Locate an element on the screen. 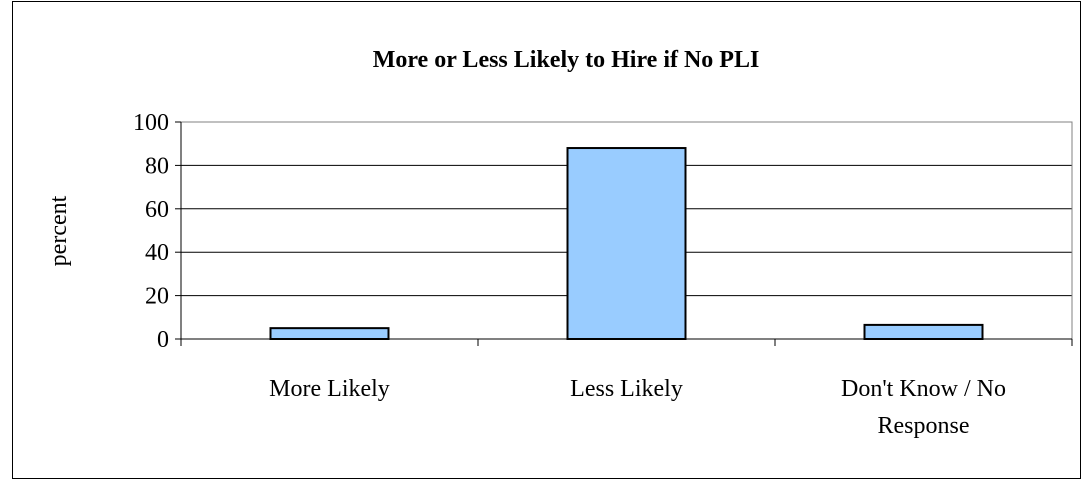 This screenshot has width=1082, height=480. y-tick-label-4: 80 is located at coordinates (157, 166).